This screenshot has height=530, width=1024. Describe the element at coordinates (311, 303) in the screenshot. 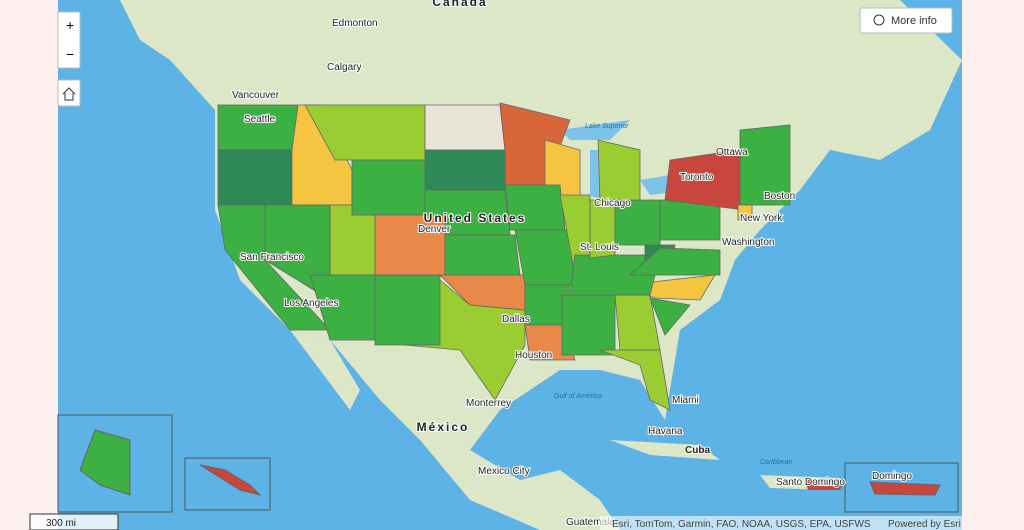

I see `city-label: Los Angeles` at that location.